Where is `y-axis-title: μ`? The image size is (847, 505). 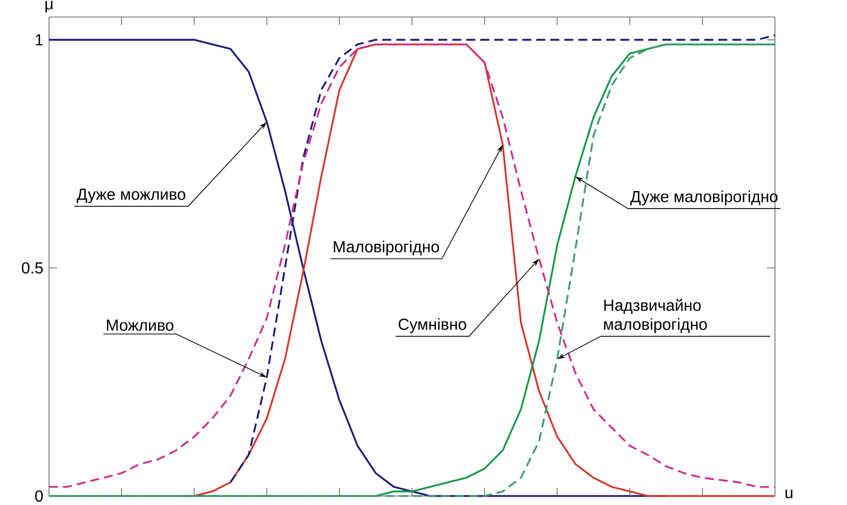 y-axis-title: μ is located at coordinates (48, 6).